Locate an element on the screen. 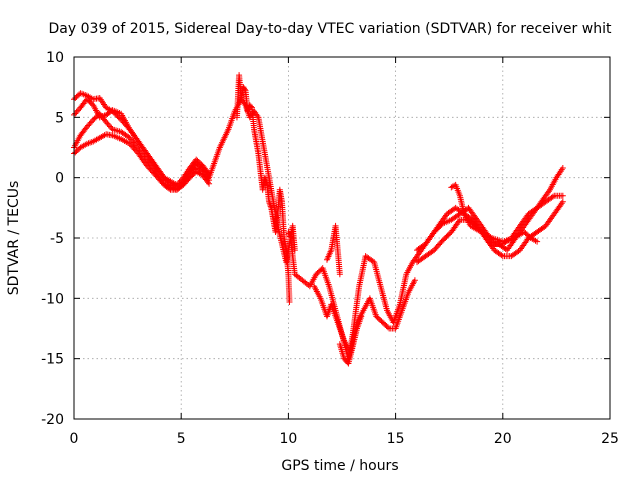 This screenshot has height=480, width=640. x-tick-label: 15 is located at coordinates (396, 439).